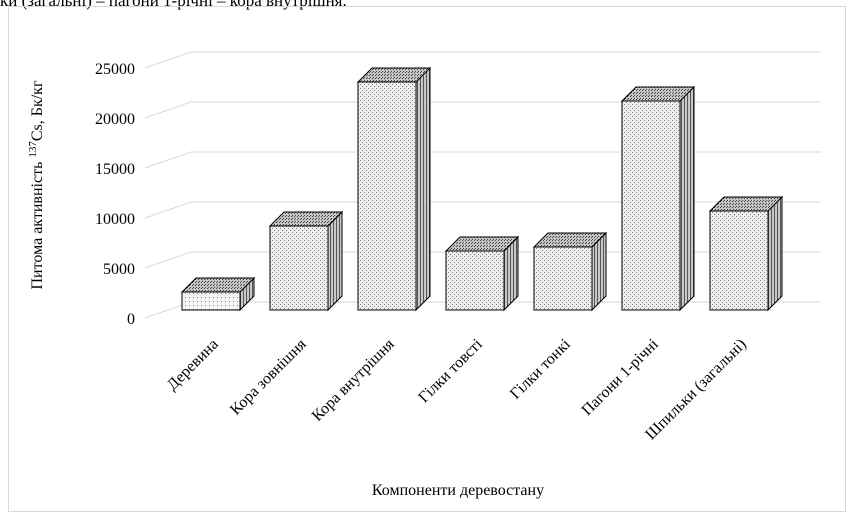 This screenshot has width=854, height=514. Describe the element at coordinates (115, 169) in the screenshot. I see `y-tick-label: 15000` at that location.